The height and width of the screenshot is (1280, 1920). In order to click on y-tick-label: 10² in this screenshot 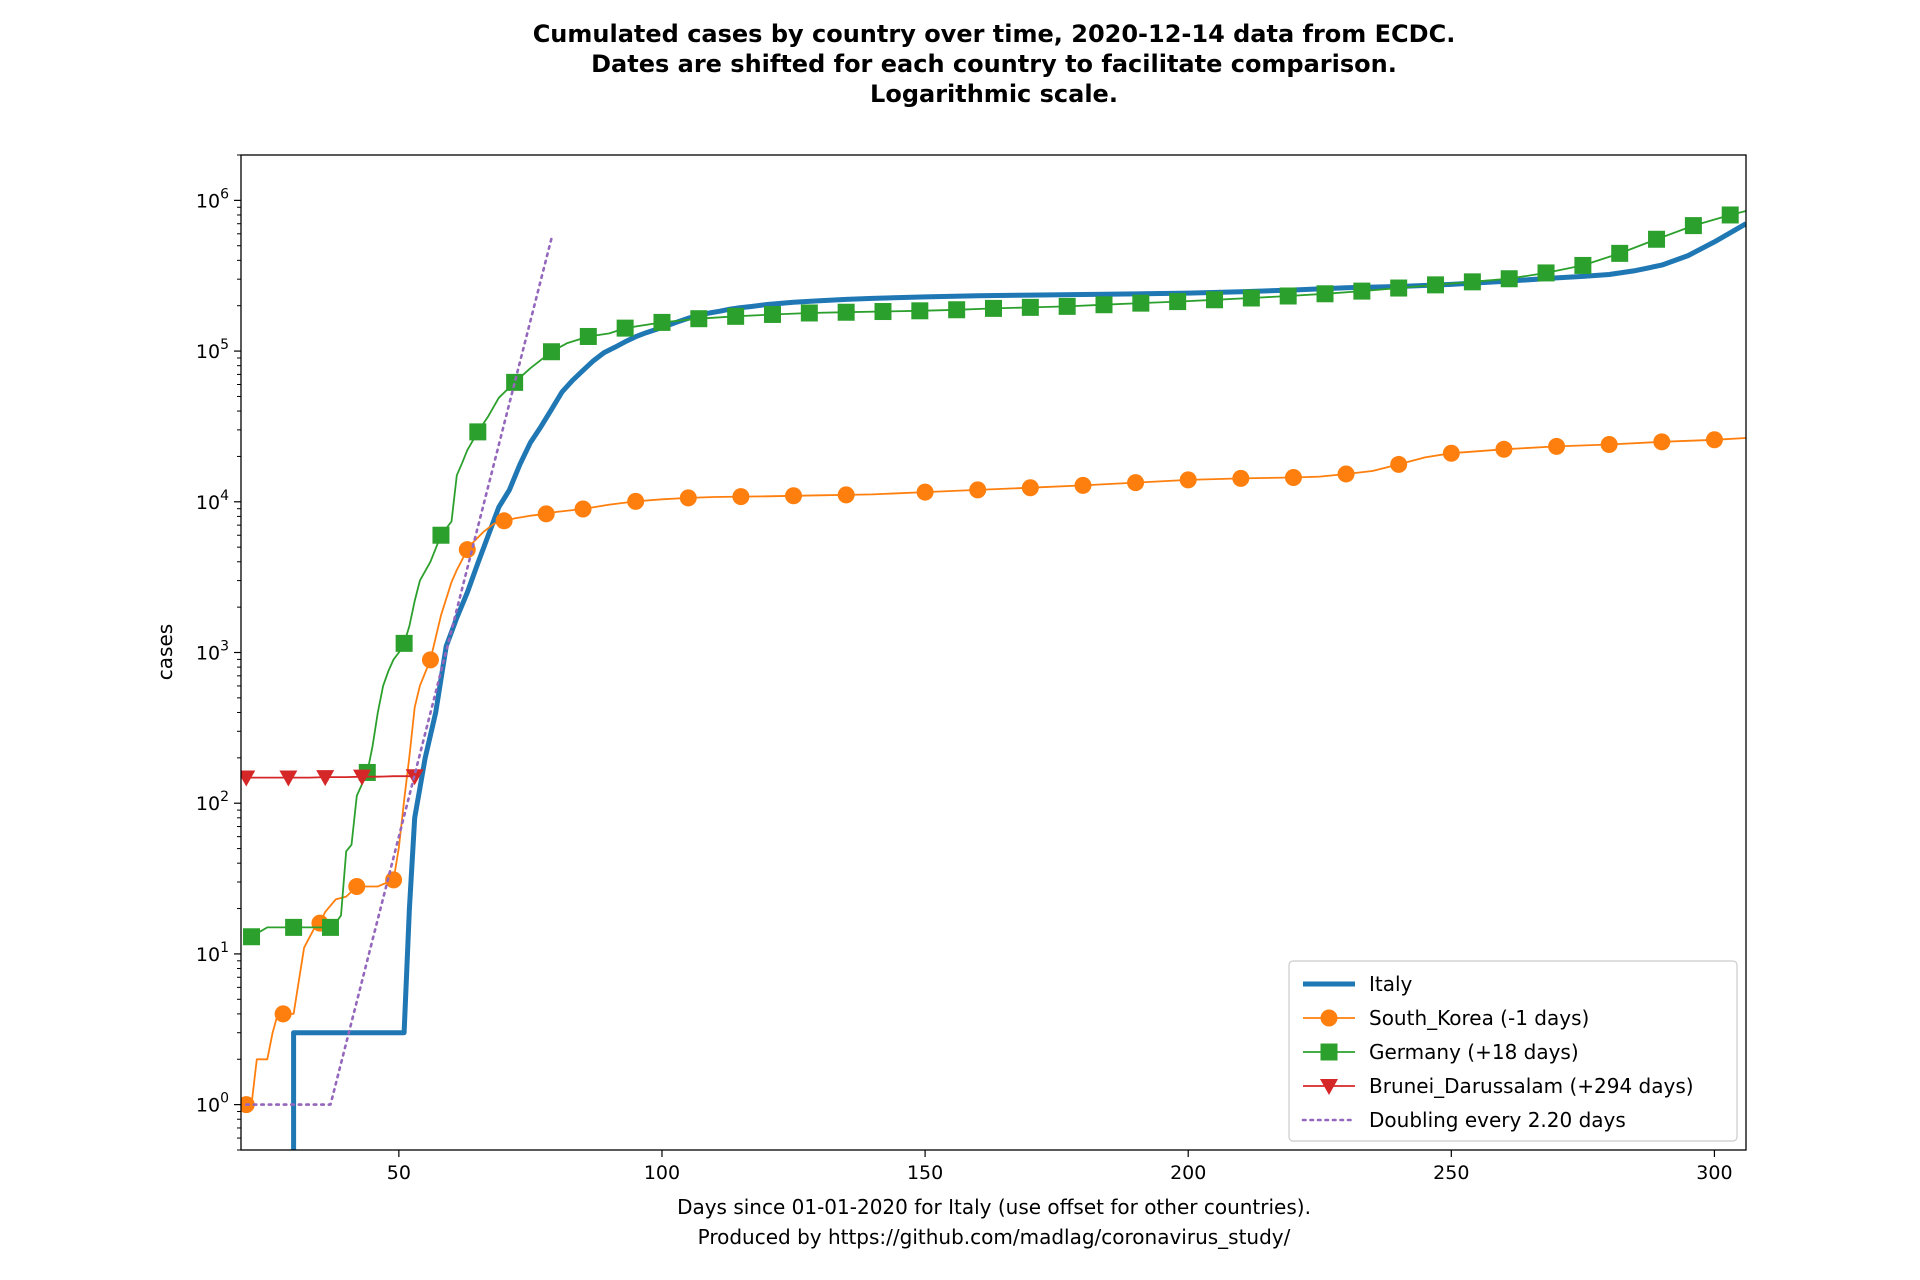, I will do `click(212, 802)`.